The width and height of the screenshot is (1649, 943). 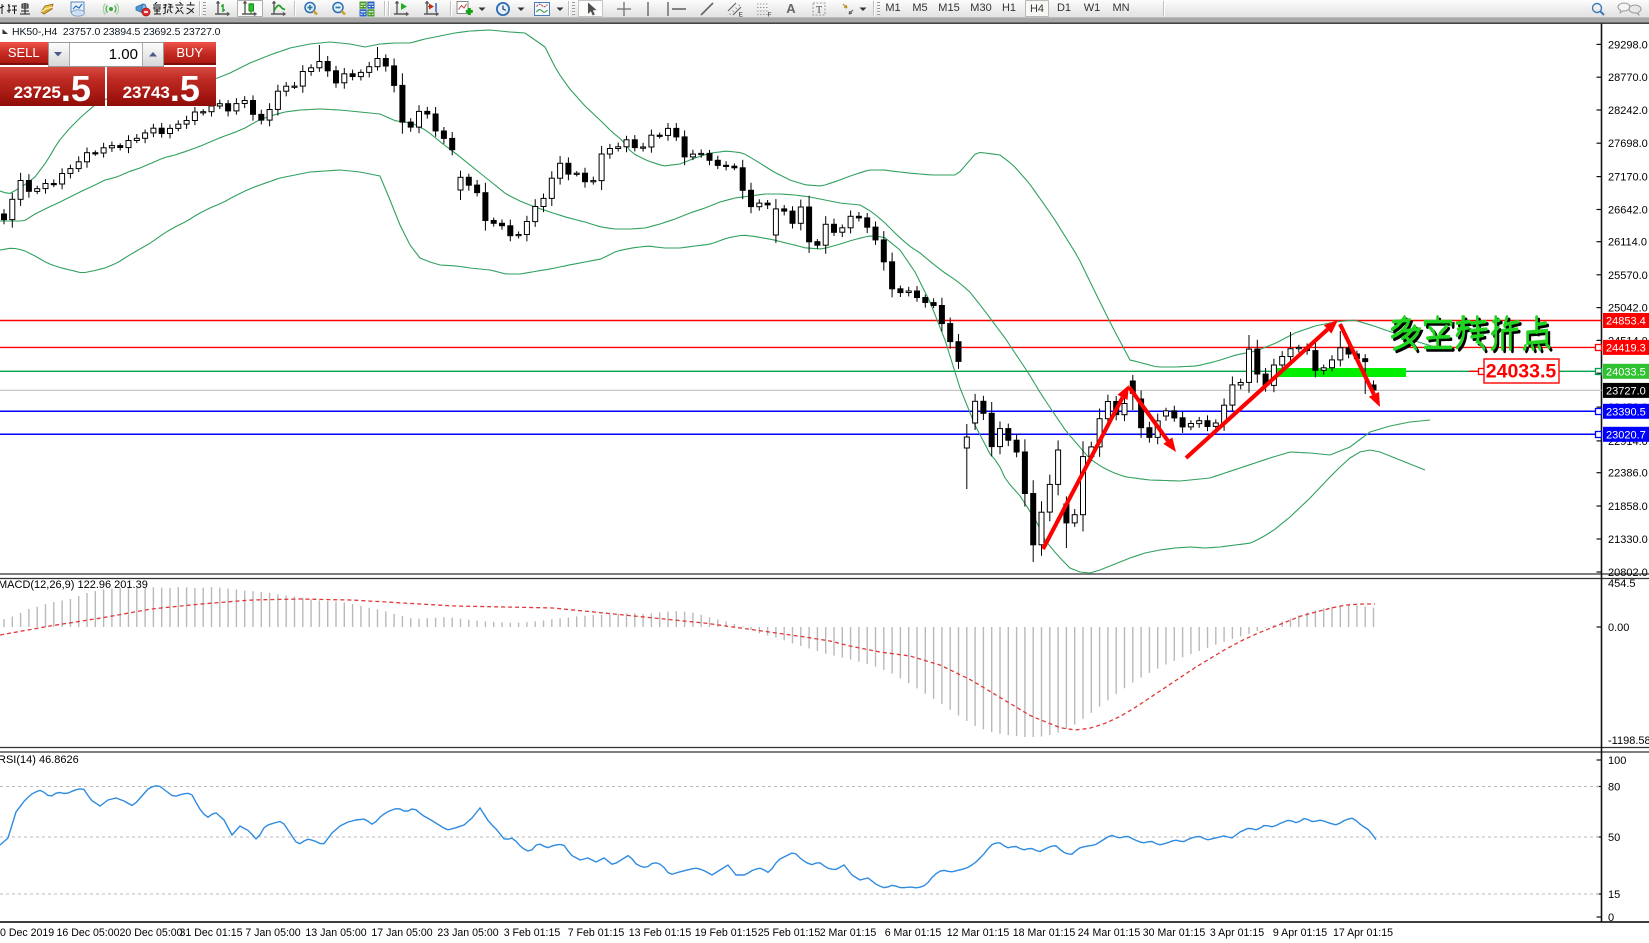 I want to click on svg-text: 29298.0, so click(x=1628, y=45).